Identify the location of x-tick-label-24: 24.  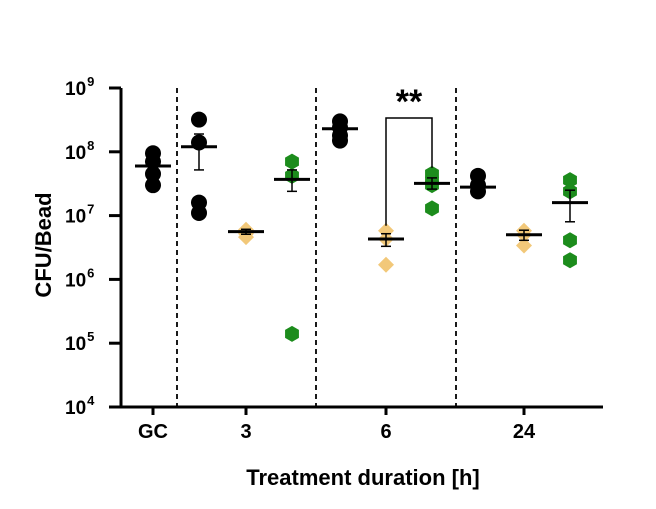
(524, 432).